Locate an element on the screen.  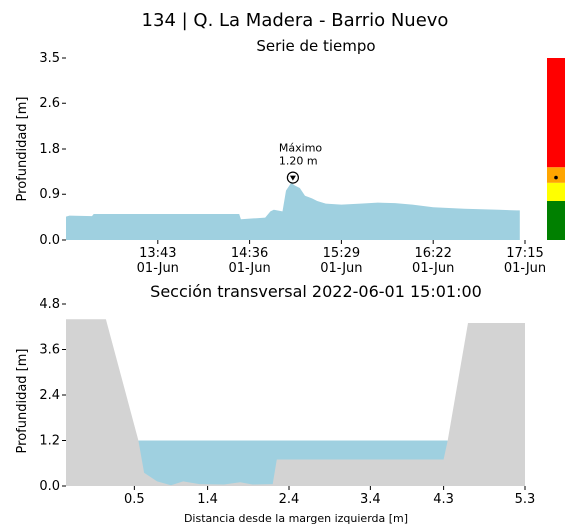
x-tick-time: 14:36 is located at coordinates (249, 253).